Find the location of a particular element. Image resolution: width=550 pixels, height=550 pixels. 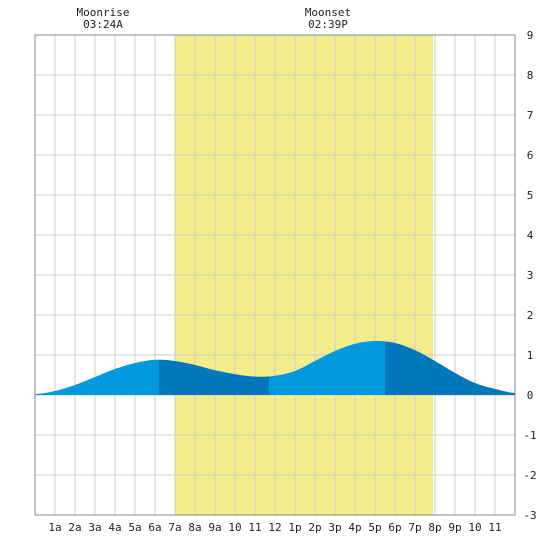

y-tick-label: 6 is located at coordinates (530, 155).